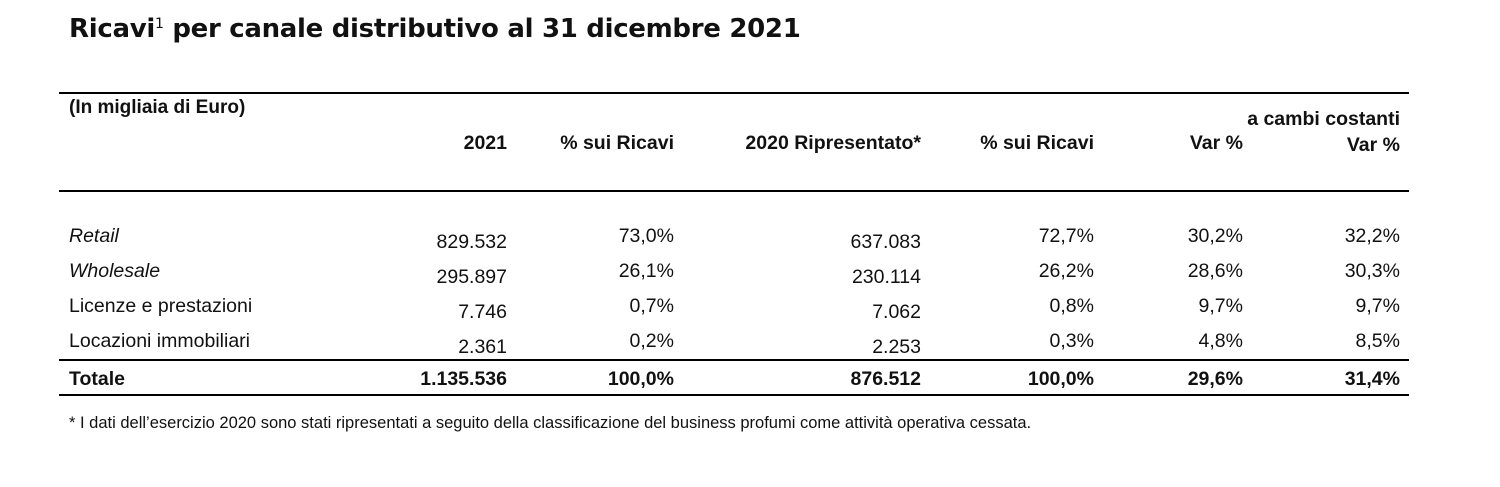 The height and width of the screenshot is (487, 1500). What do you see at coordinates (734, 93) in the screenshot?
I see `table-top-rule` at bounding box center [734, 93].